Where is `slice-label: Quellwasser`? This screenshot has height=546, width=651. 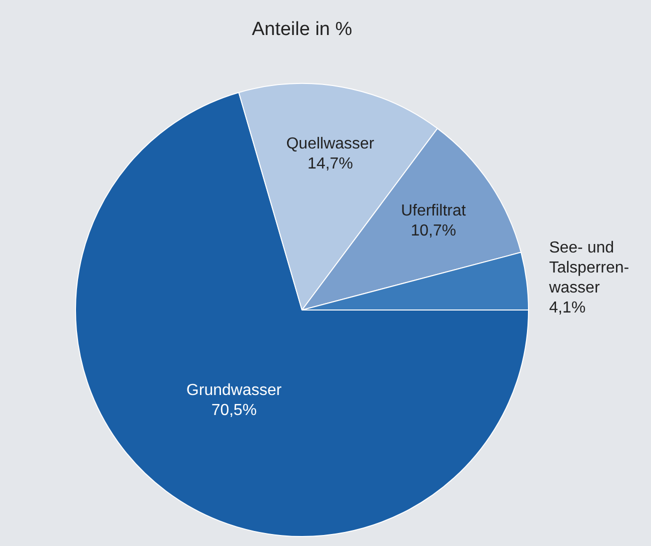
slice-label: Quellwasser is located at coordinates (330, 143).